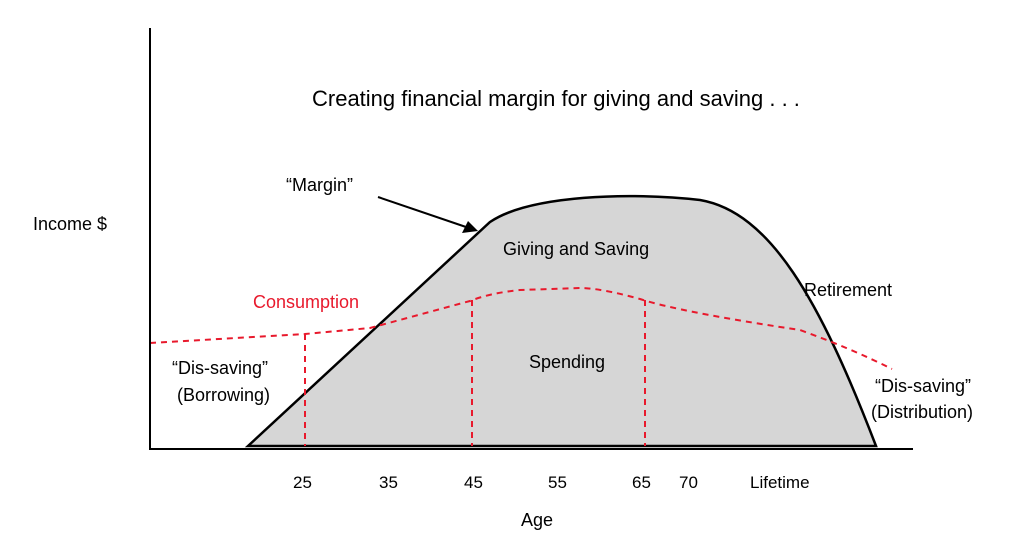 The image size is (1024, 549). Describe the element at coordinates (537, 520) in the screenshot. I see `x-axis-label: Age` at that location.